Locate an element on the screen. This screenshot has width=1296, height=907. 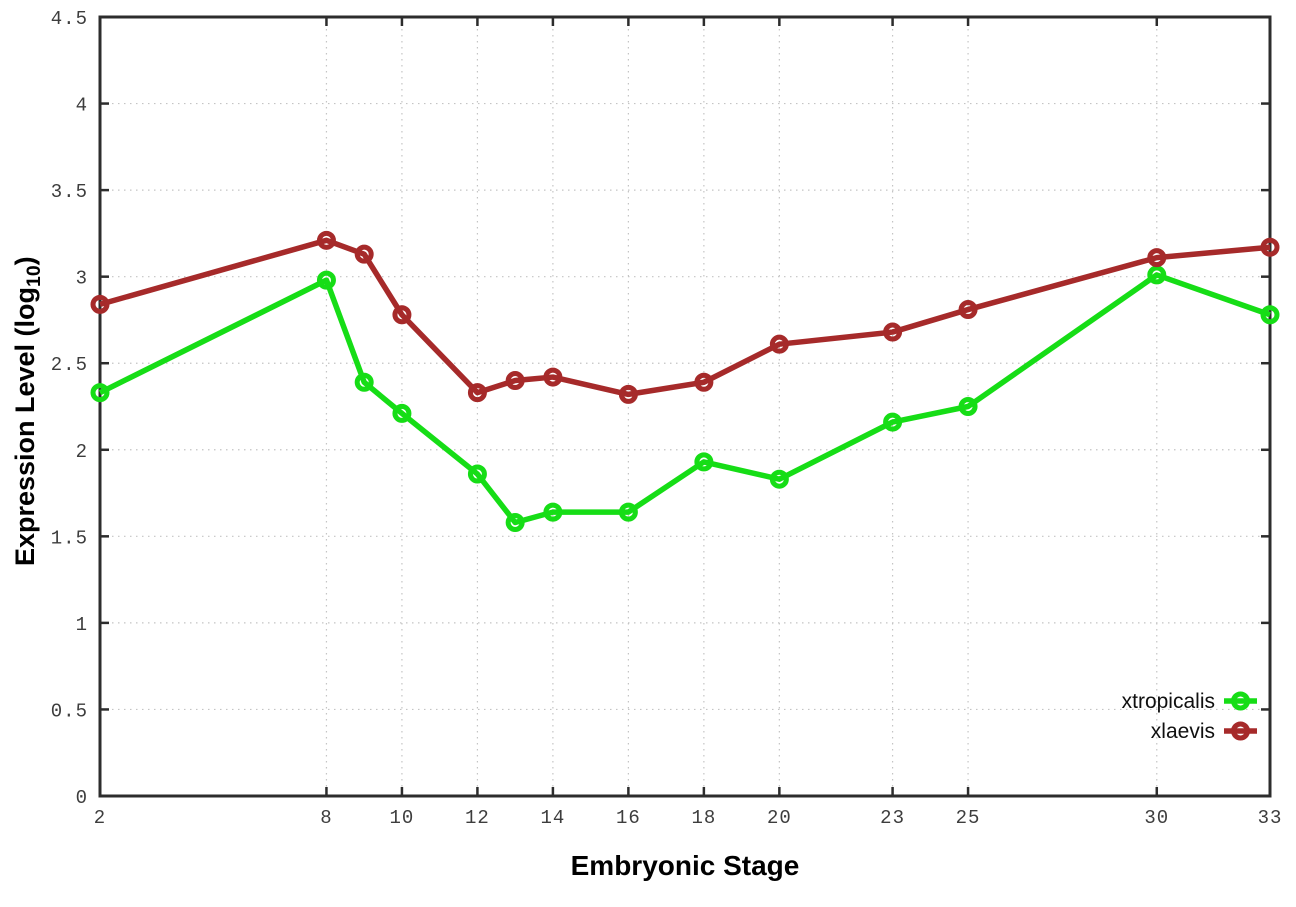
x-tick-label-33: 33 is located at coordinates (1270, 818).